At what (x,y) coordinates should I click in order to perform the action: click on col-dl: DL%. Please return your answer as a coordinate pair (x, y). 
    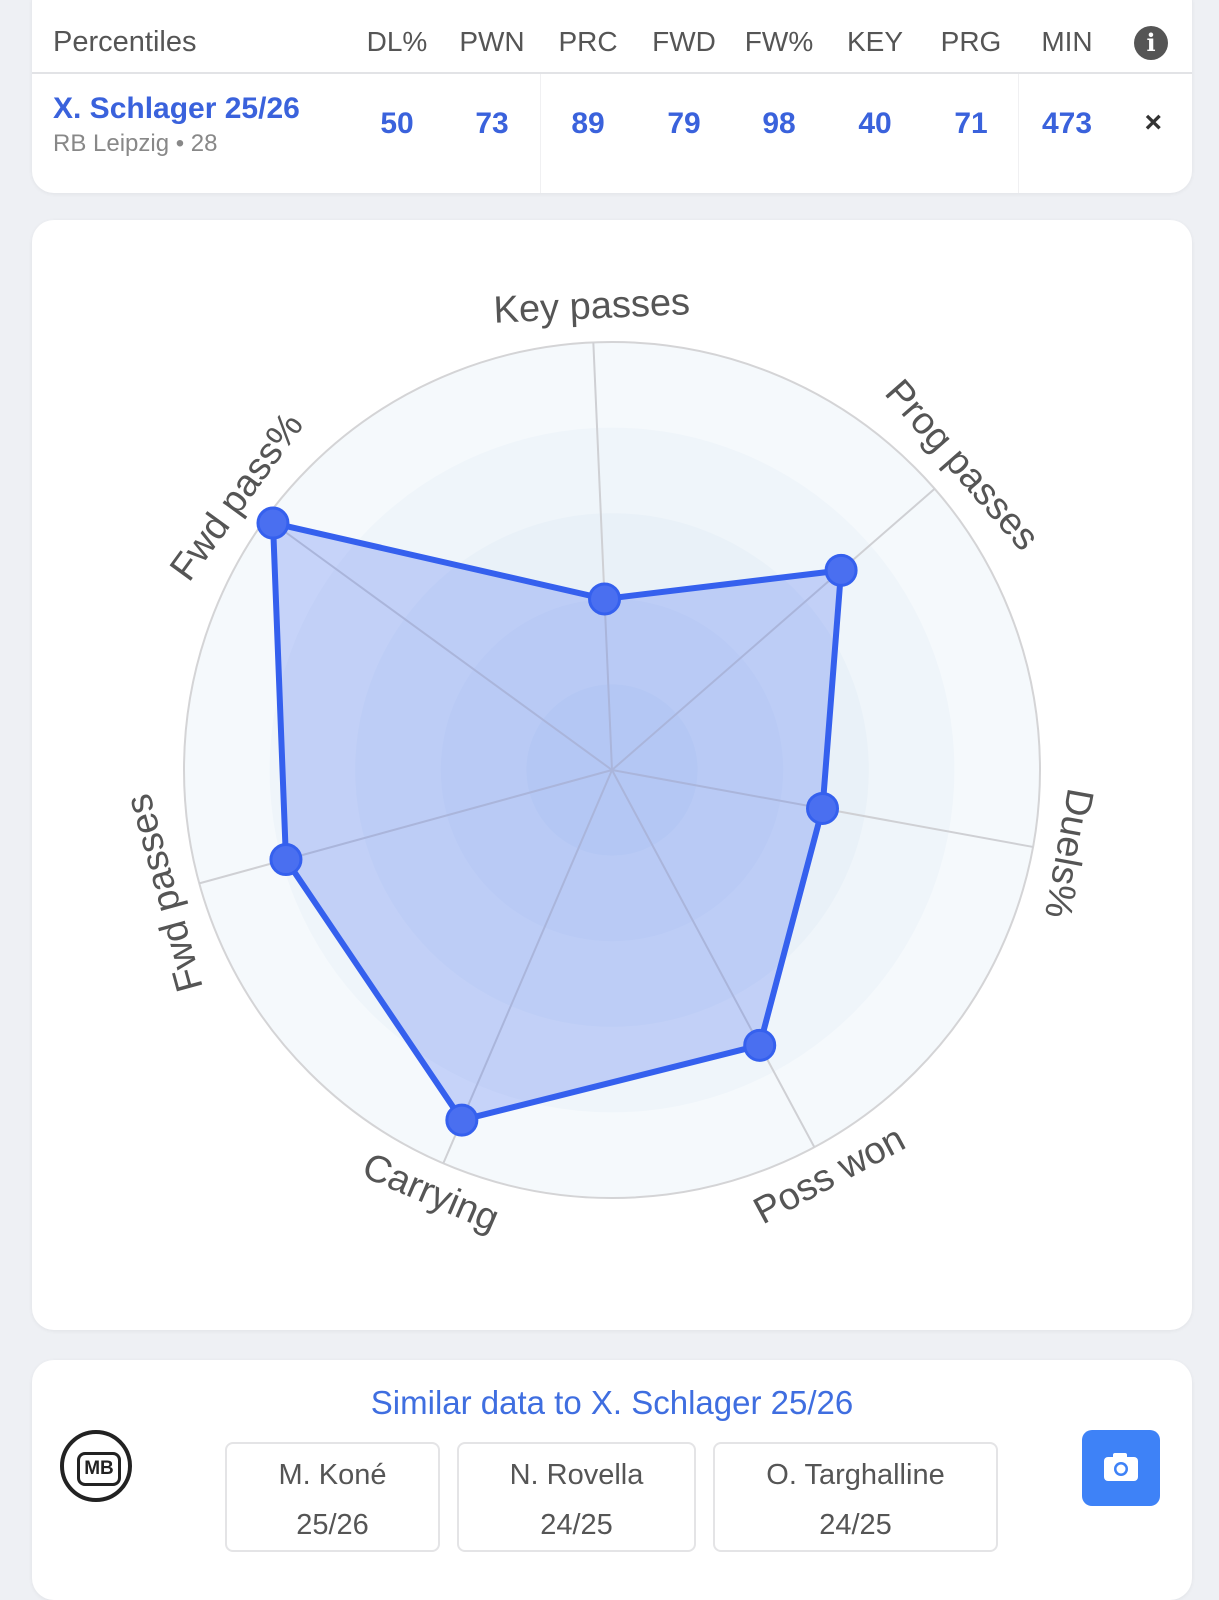
    Looking at the image, I should click on (397, 41).